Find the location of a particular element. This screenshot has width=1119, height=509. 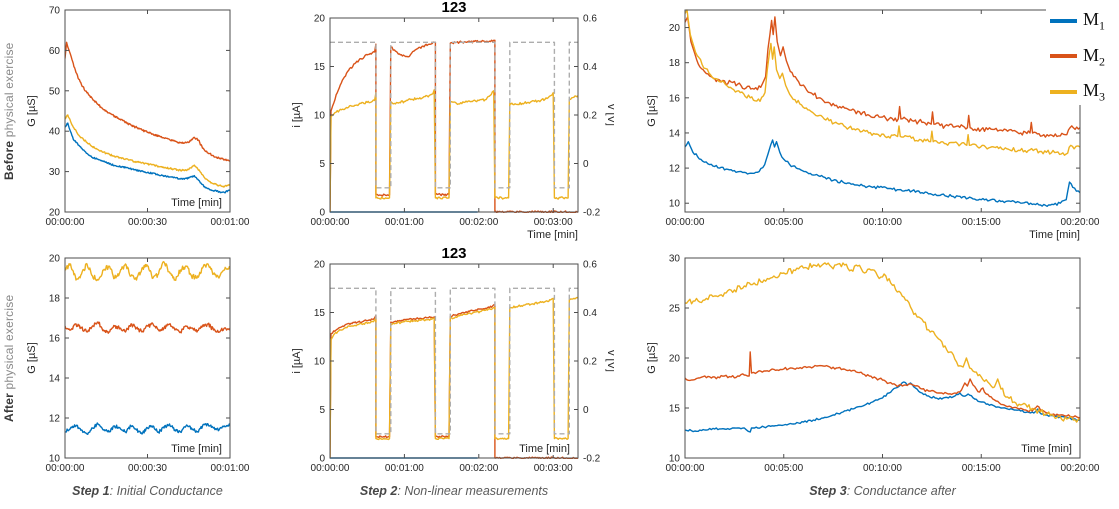

svg-text: 16 is located at coordinates (55, 339).